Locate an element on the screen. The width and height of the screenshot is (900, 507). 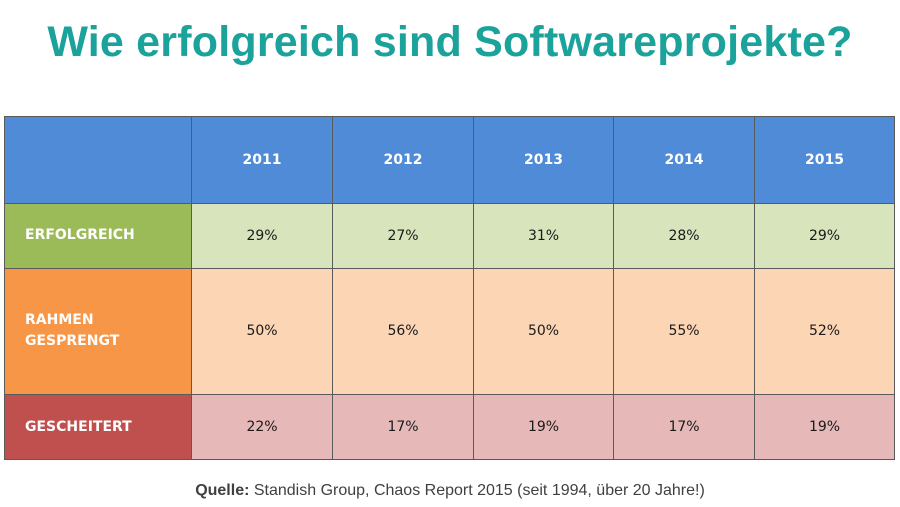
value-cell: 27% is located at coordinates (403, 236).